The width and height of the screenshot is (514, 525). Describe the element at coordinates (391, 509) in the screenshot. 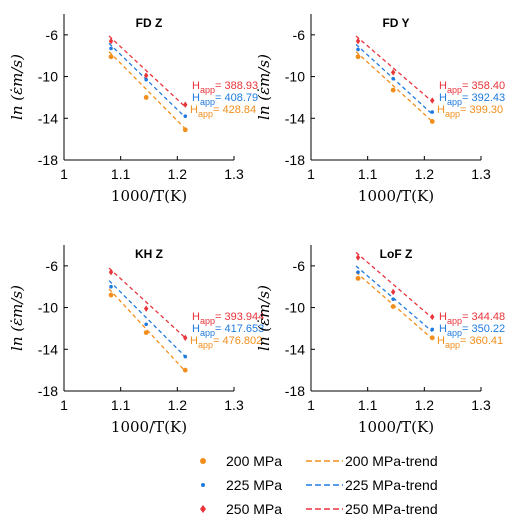

I see `legend-trend-label: 250 MPa-trend` at that location.